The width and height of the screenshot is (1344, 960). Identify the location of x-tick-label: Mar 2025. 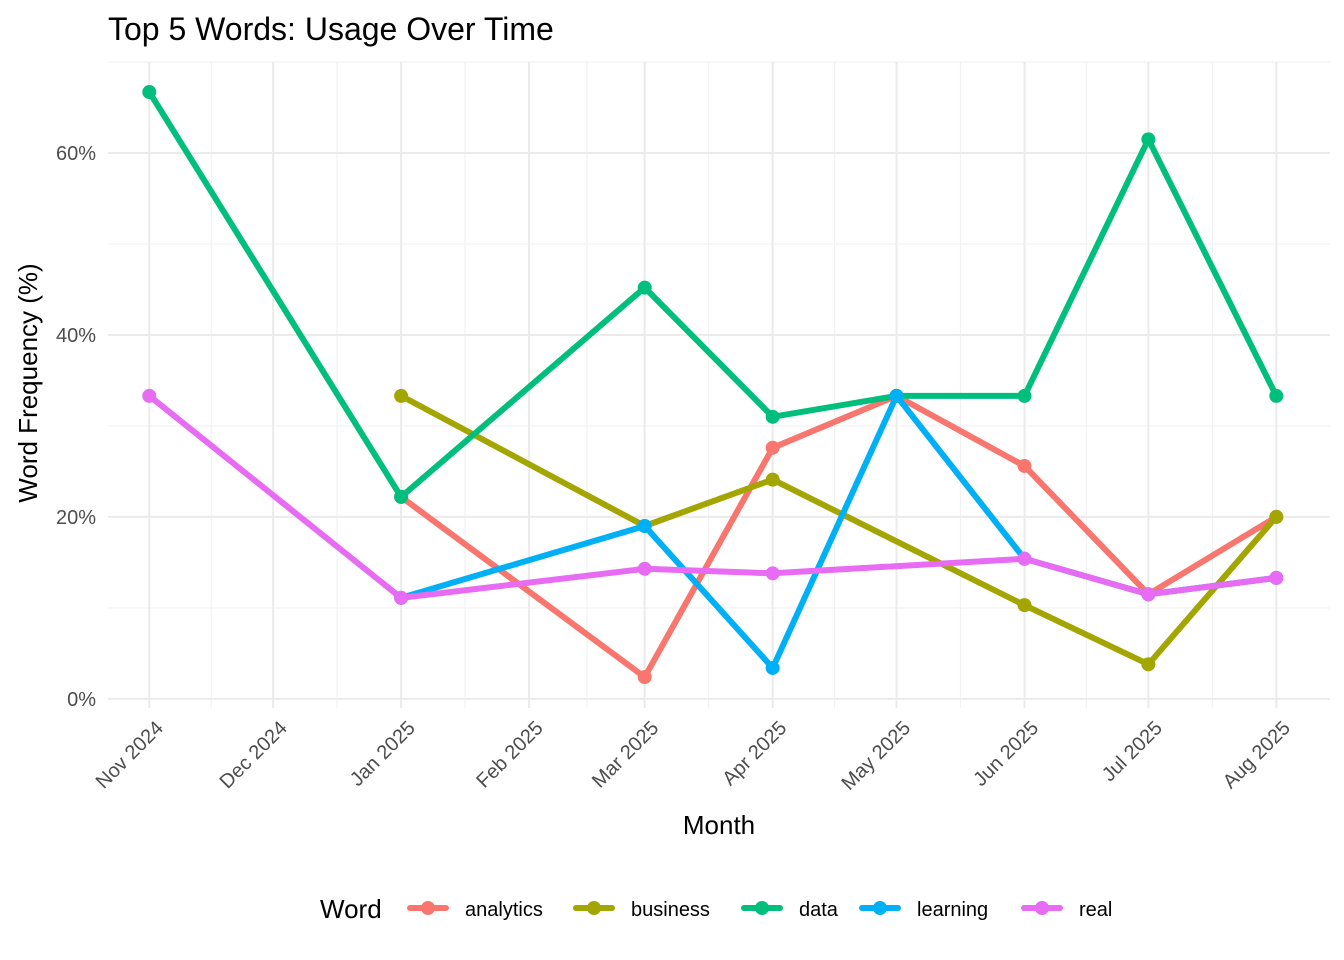
(625, 754).